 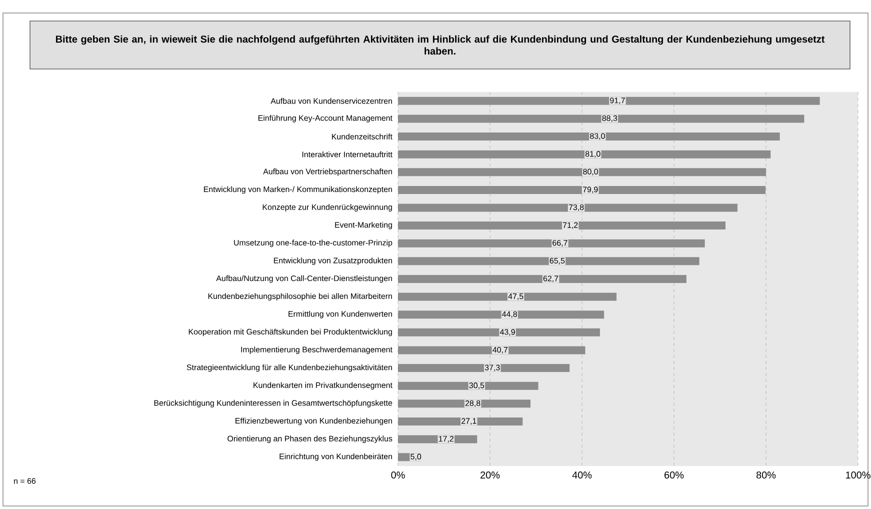 What do you see at coordinates (398, 475) in the screenshot?
I see `x-tick-label: 0%` at bounding box center [398, 475].